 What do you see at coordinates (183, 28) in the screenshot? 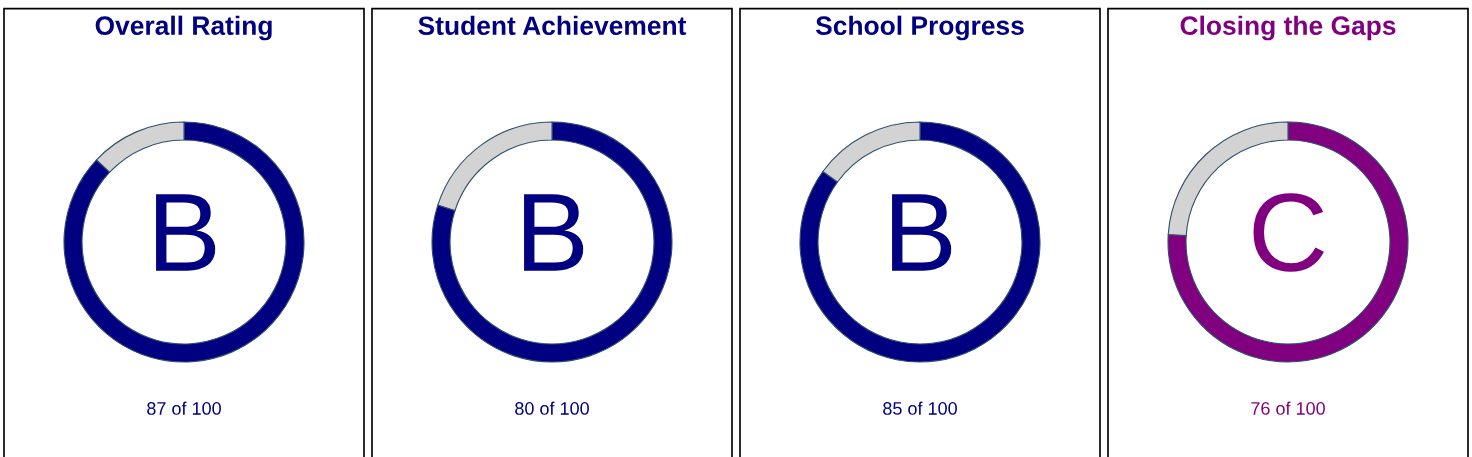
I see `chart-title: Overall Rating` at bounding box center [183, 28].